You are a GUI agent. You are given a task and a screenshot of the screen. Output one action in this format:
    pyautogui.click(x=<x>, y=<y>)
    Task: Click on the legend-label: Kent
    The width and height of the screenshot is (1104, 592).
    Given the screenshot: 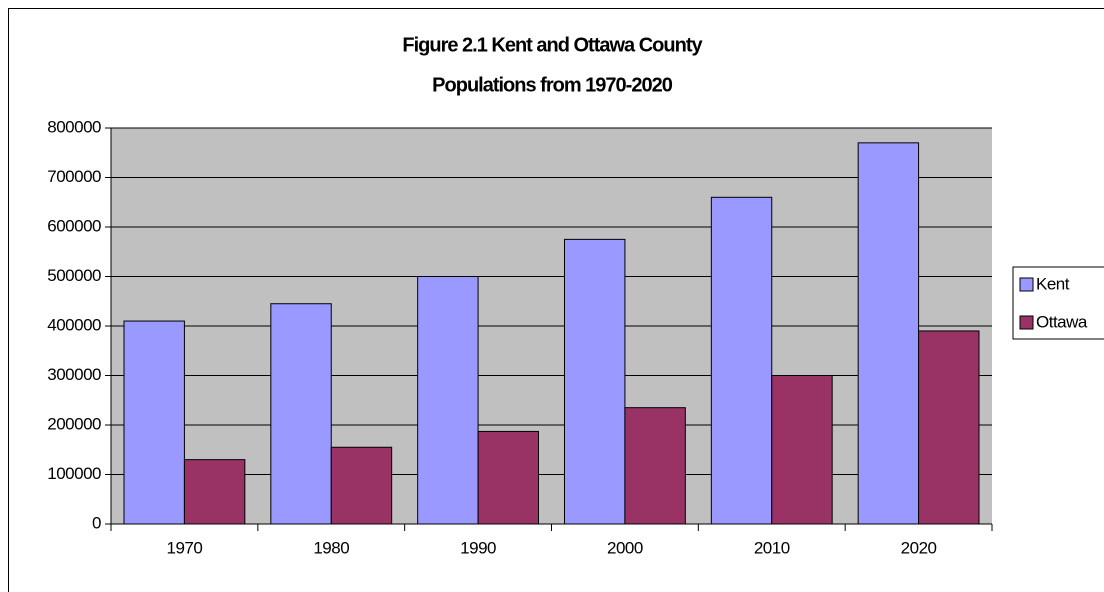 What is the action you would take?
    pyautogui.click(x=1053, y=283)
    